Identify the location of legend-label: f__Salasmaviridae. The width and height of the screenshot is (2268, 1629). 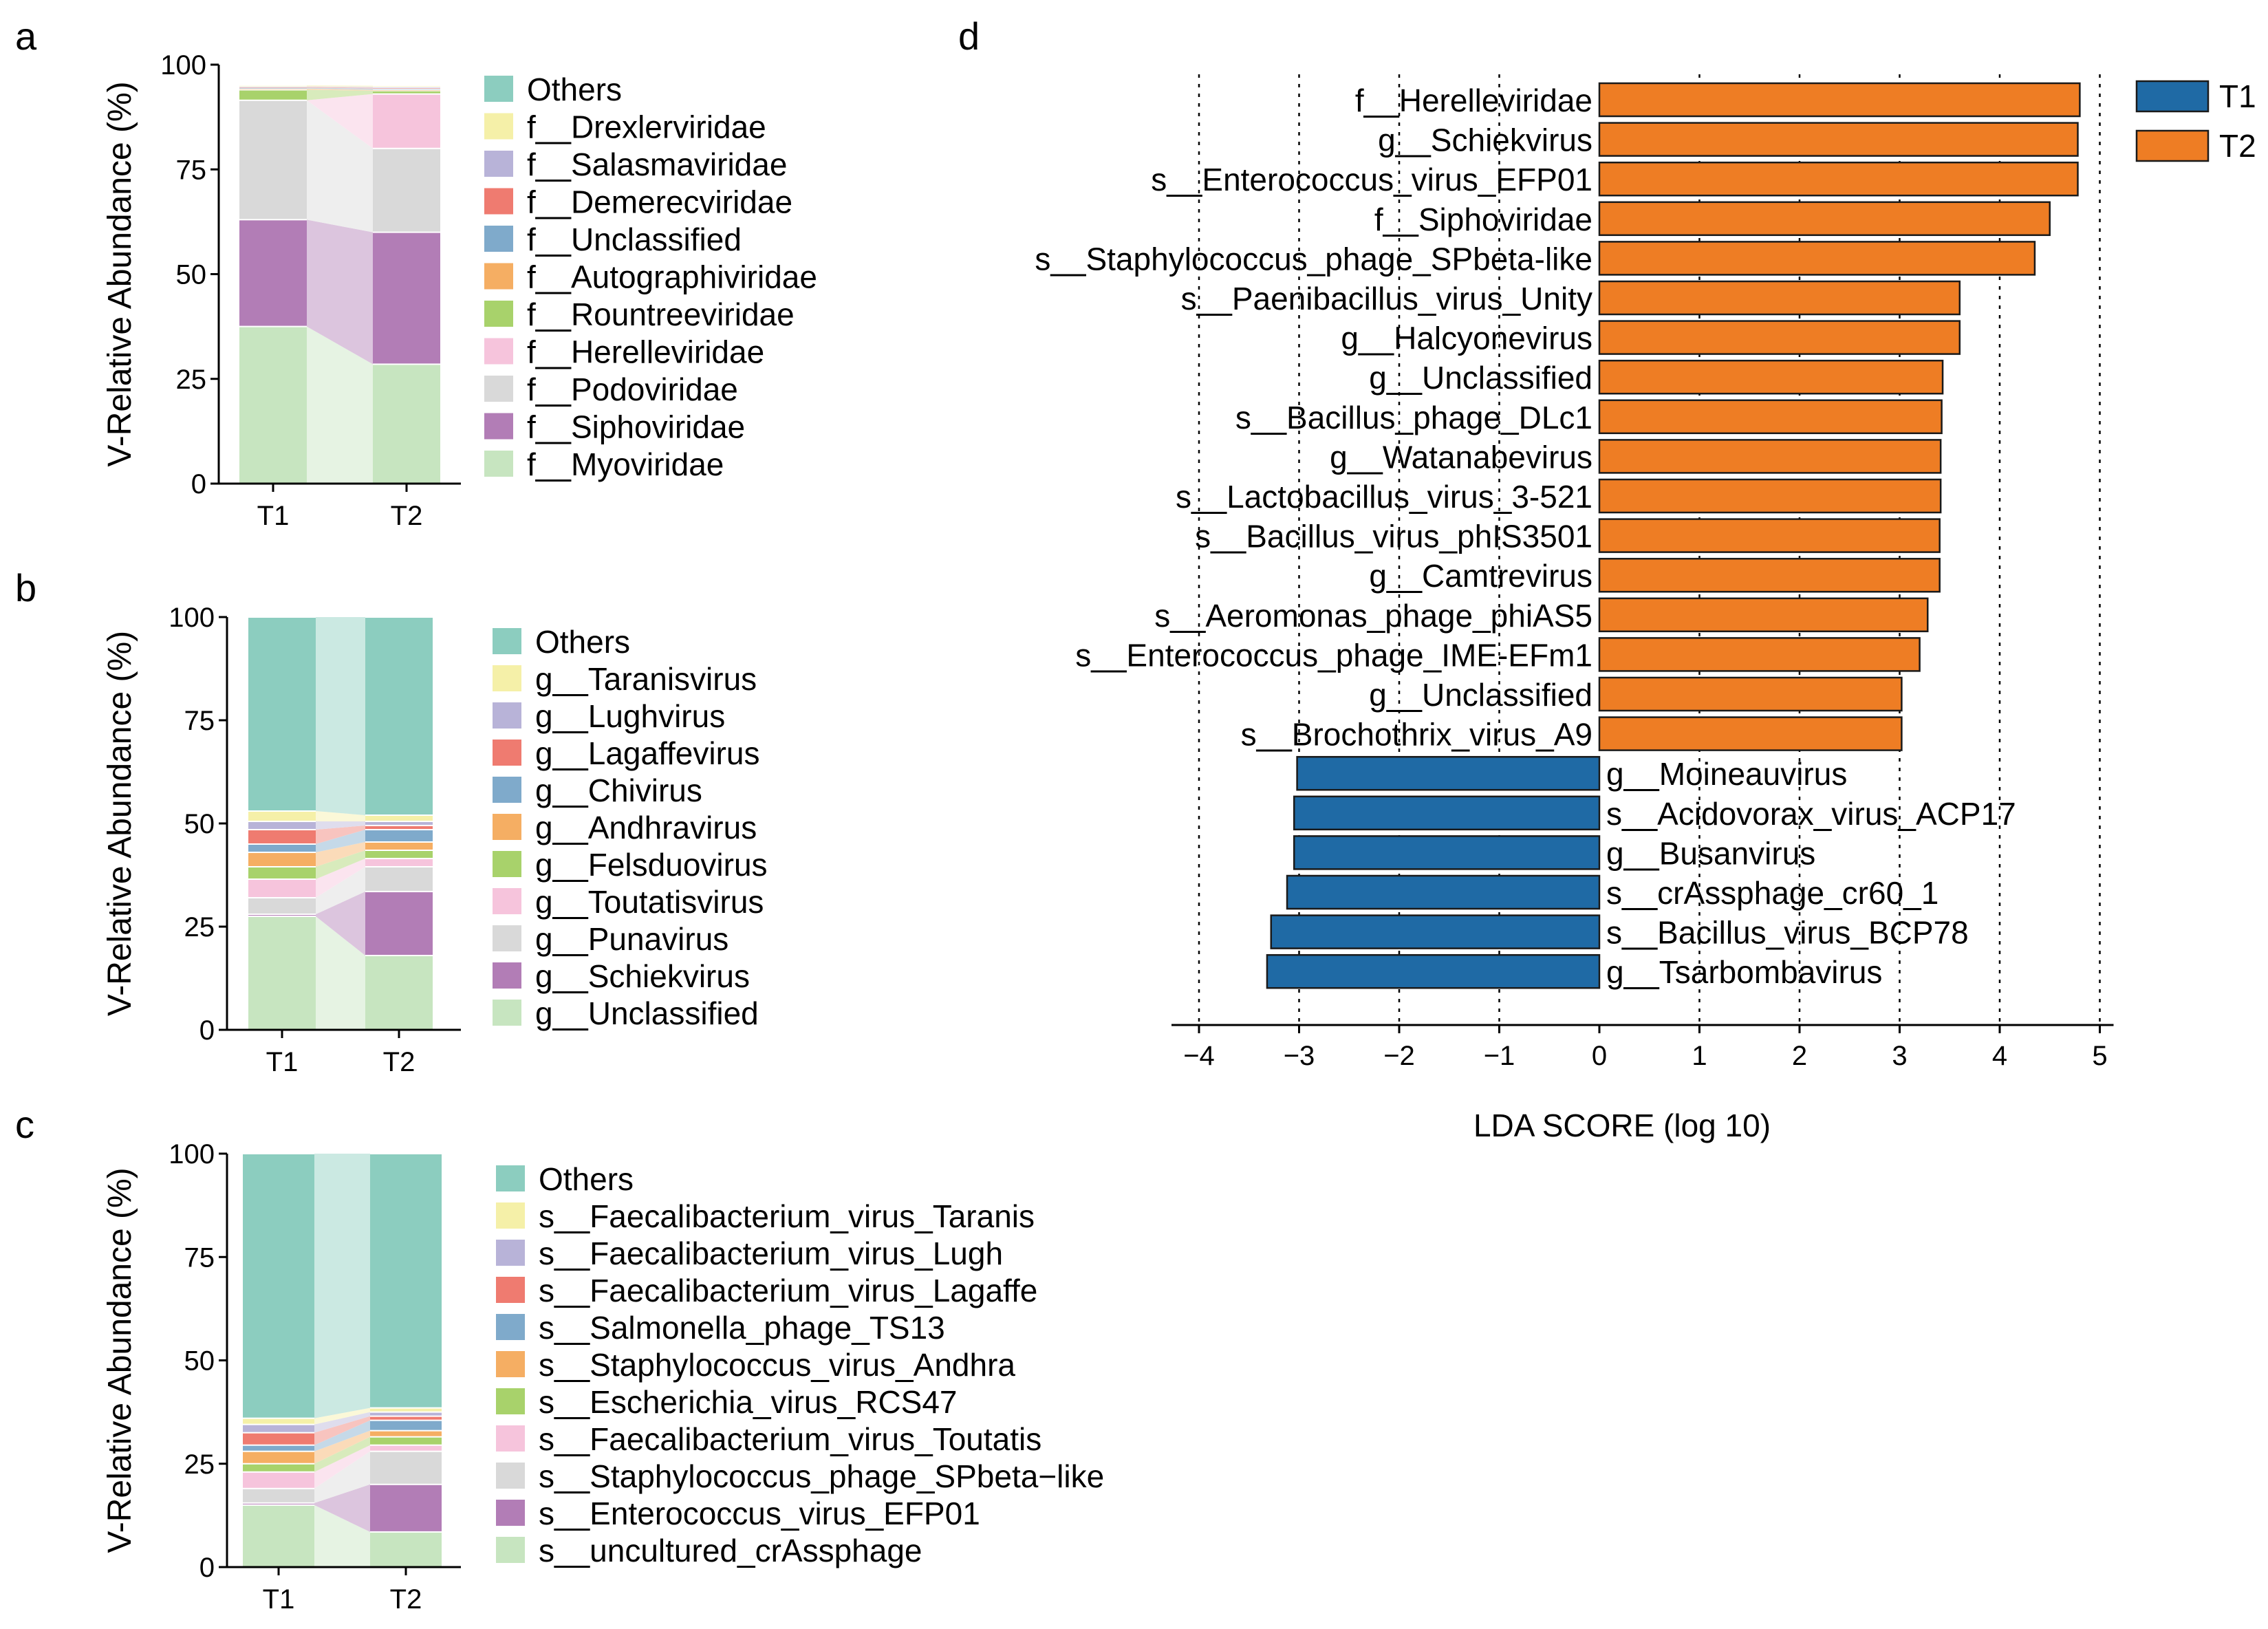
(657, 164).